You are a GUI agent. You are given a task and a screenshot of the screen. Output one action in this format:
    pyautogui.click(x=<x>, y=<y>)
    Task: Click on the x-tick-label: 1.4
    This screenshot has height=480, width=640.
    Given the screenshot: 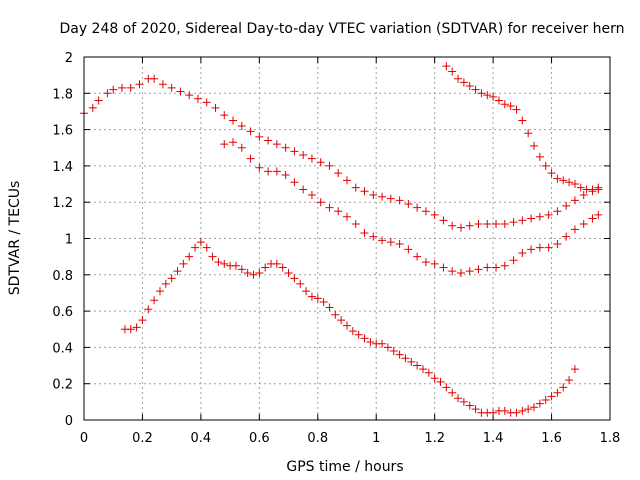 What is the action you would take?
    pyautogui.click(x=493, y=438)
    